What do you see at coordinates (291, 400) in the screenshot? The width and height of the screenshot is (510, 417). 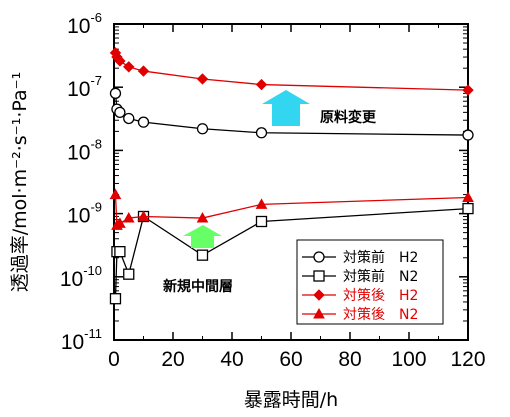 I see `x-axis-title: 暴露時間/h` at bounding box center [291, 400].